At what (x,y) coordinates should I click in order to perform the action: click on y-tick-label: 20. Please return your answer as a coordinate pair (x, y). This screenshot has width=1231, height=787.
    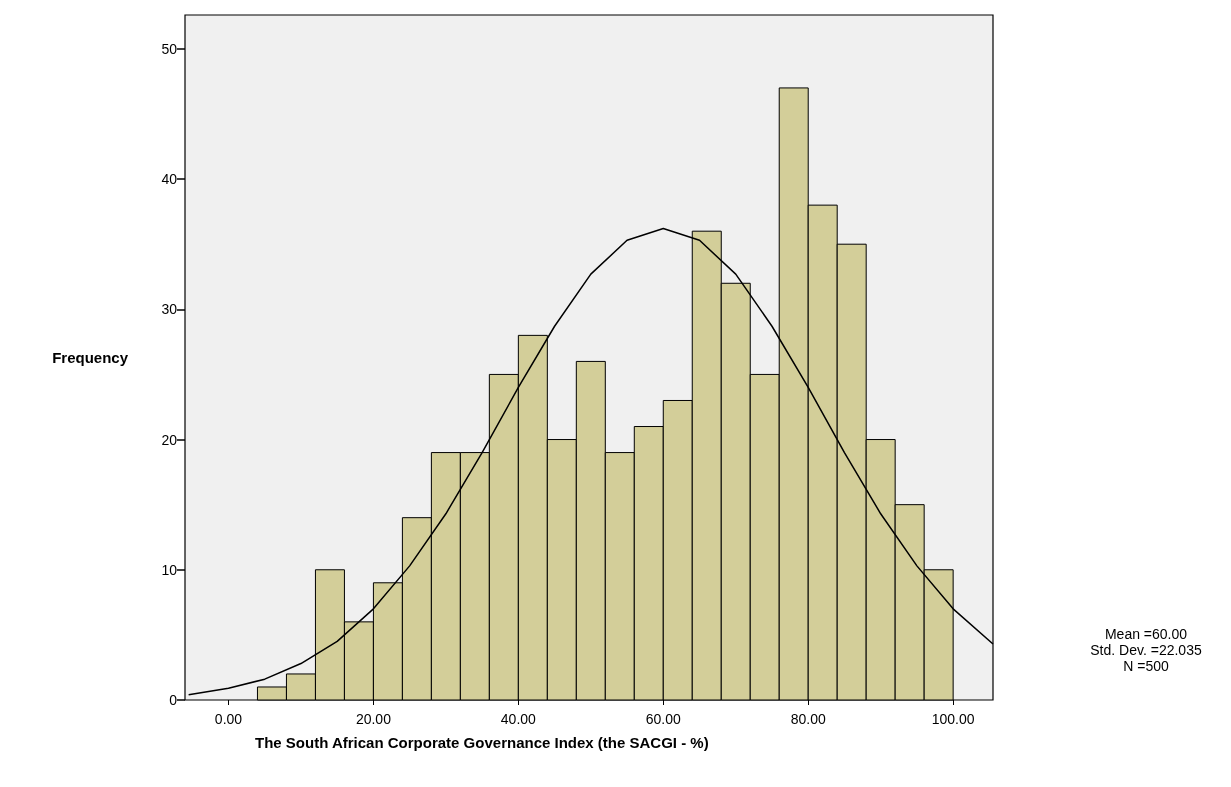
    Looking at the image, I should click on (169, 439).